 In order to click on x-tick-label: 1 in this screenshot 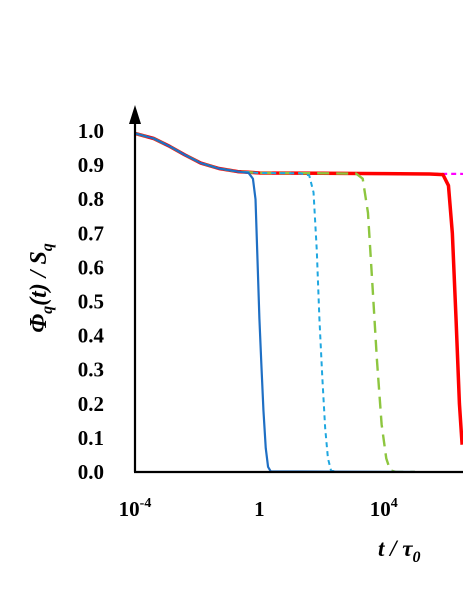, I will do `click(259, 509)`.